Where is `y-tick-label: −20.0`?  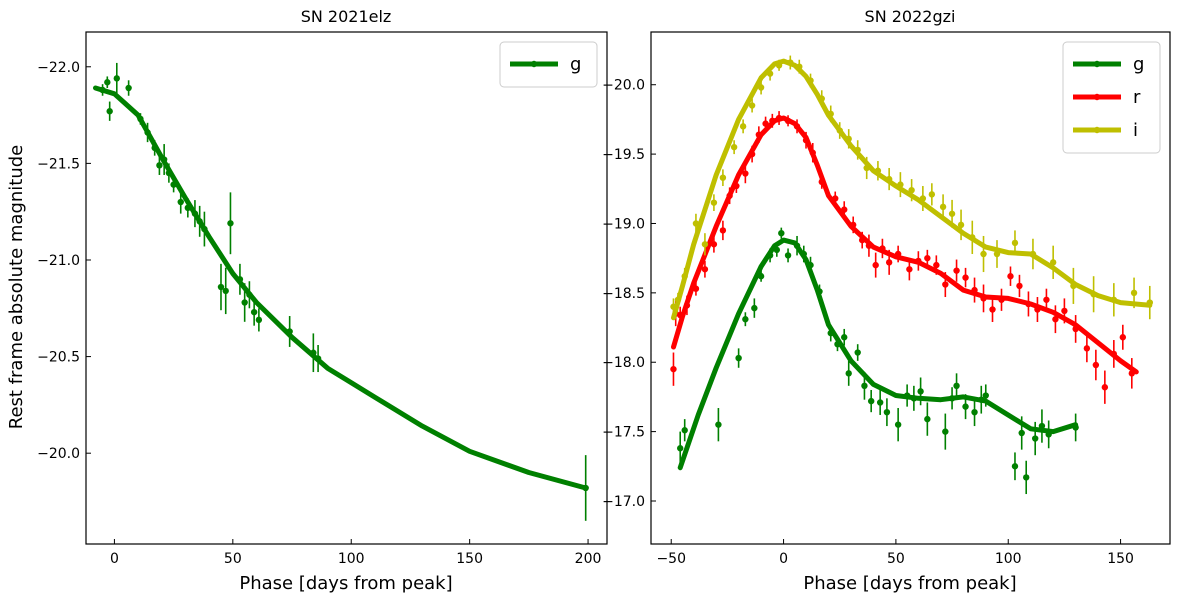
y-tick-label: −20.0 is located at coordinates (623, 86).